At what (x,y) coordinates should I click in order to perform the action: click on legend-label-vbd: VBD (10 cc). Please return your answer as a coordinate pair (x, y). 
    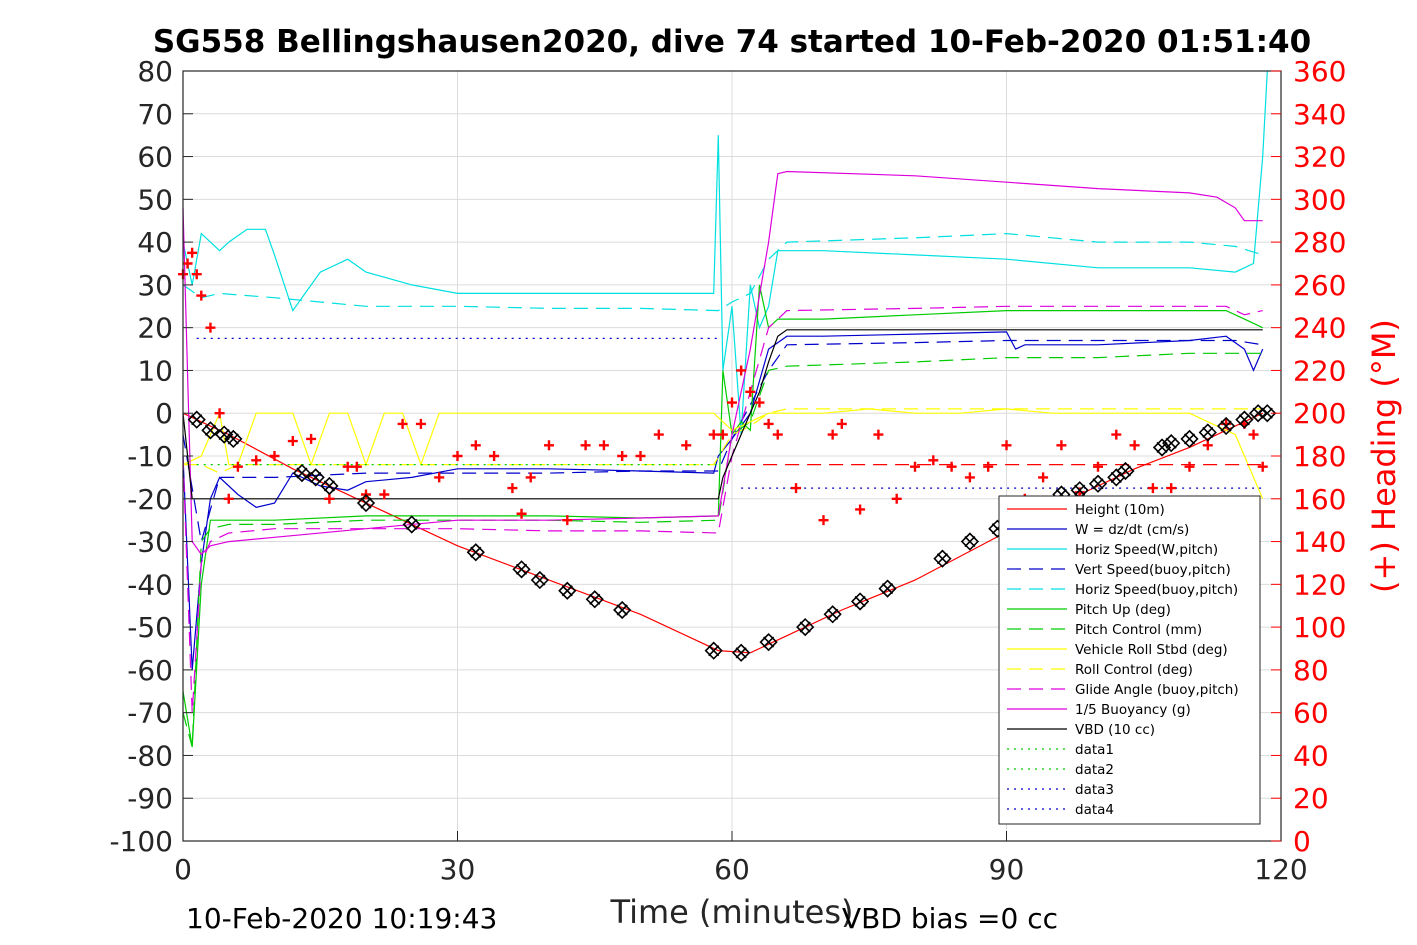
    Looking at the image, I should click on (1115, 730).